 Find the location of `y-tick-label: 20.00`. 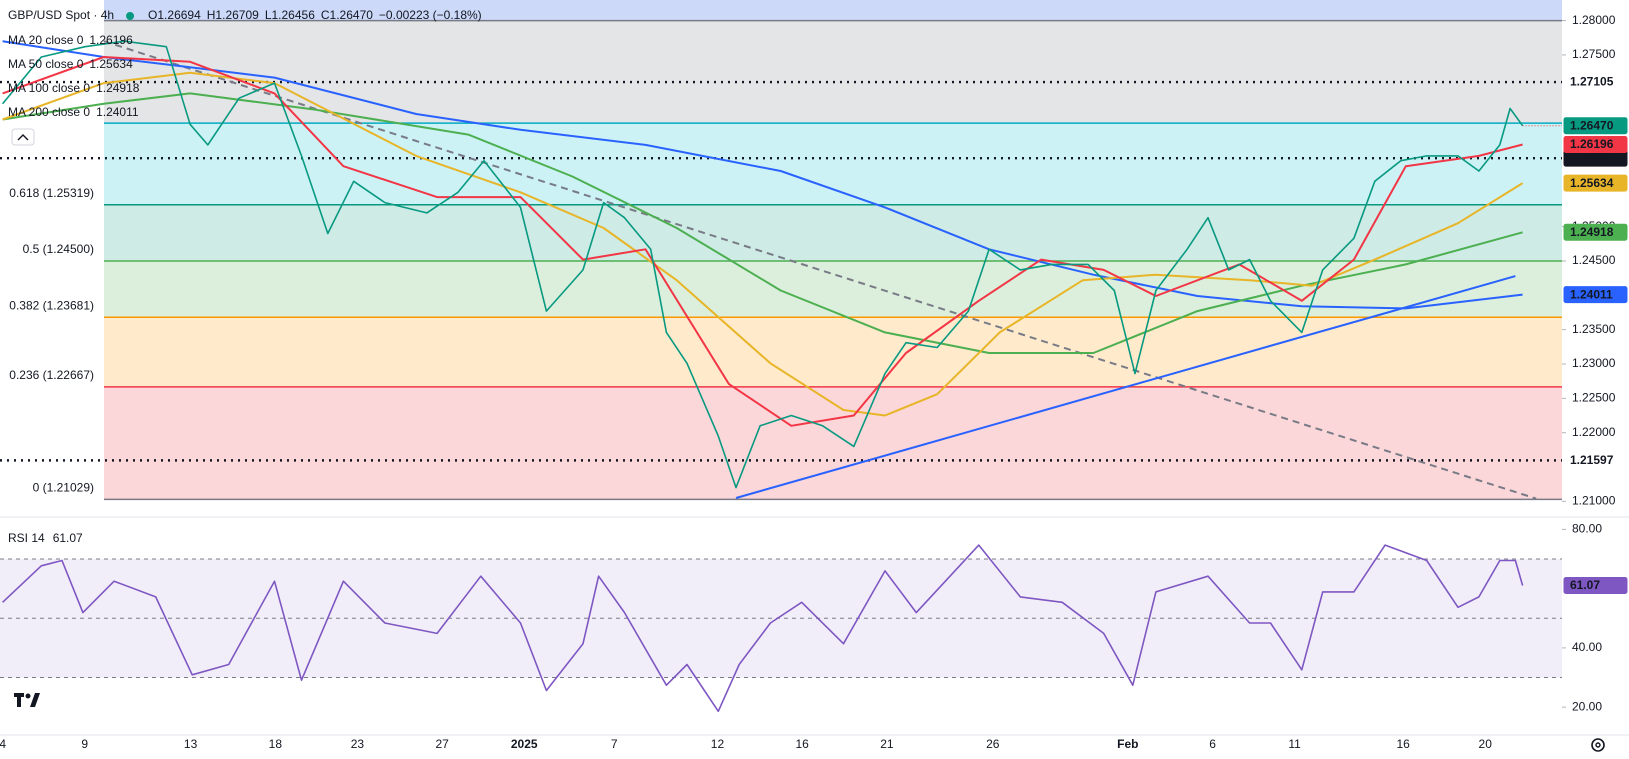

y-tick-label: 20.00 is located at coordinates (1587, 706).